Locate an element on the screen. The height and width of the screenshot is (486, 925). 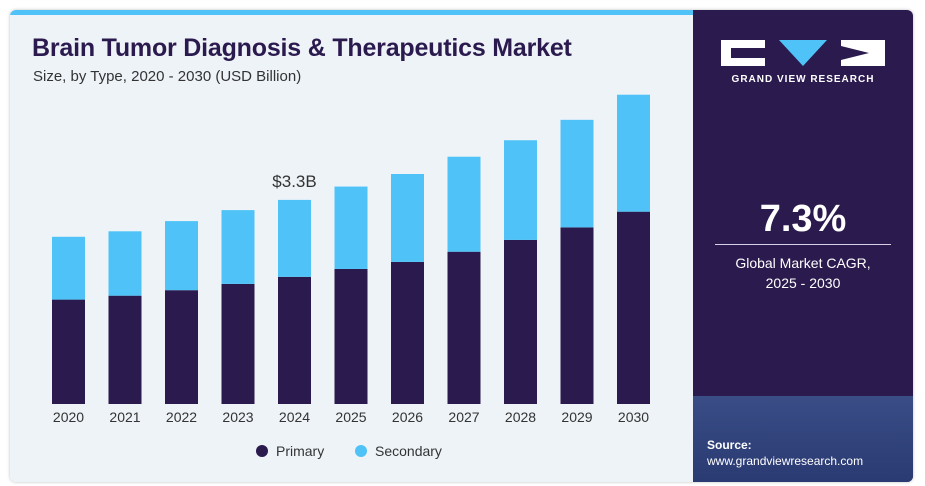
bar-secondary-2026 is located at coordinates (407, 217).